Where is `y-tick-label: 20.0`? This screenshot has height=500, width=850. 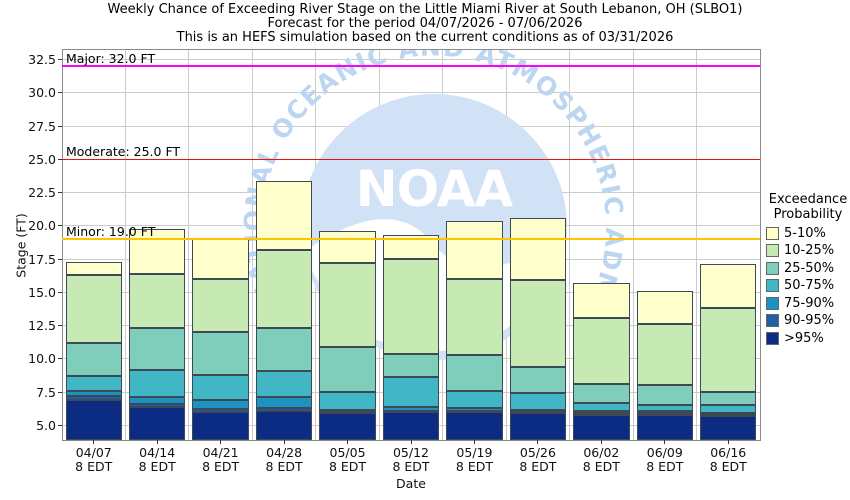 y-tick-label: 20.0 is located at coordinates (42, 226).